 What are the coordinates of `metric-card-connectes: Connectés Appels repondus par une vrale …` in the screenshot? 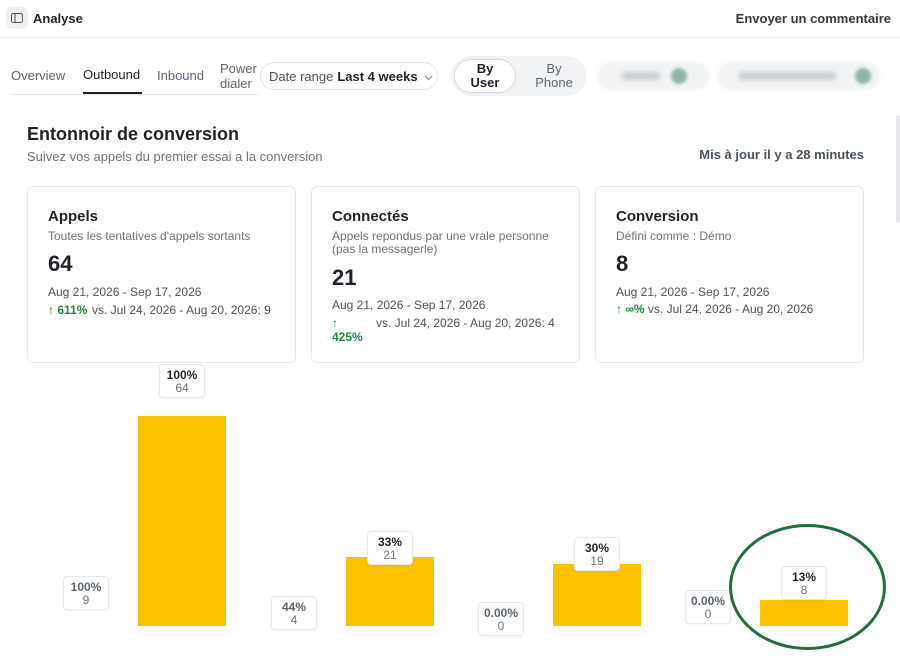 It's located at (445, 274).